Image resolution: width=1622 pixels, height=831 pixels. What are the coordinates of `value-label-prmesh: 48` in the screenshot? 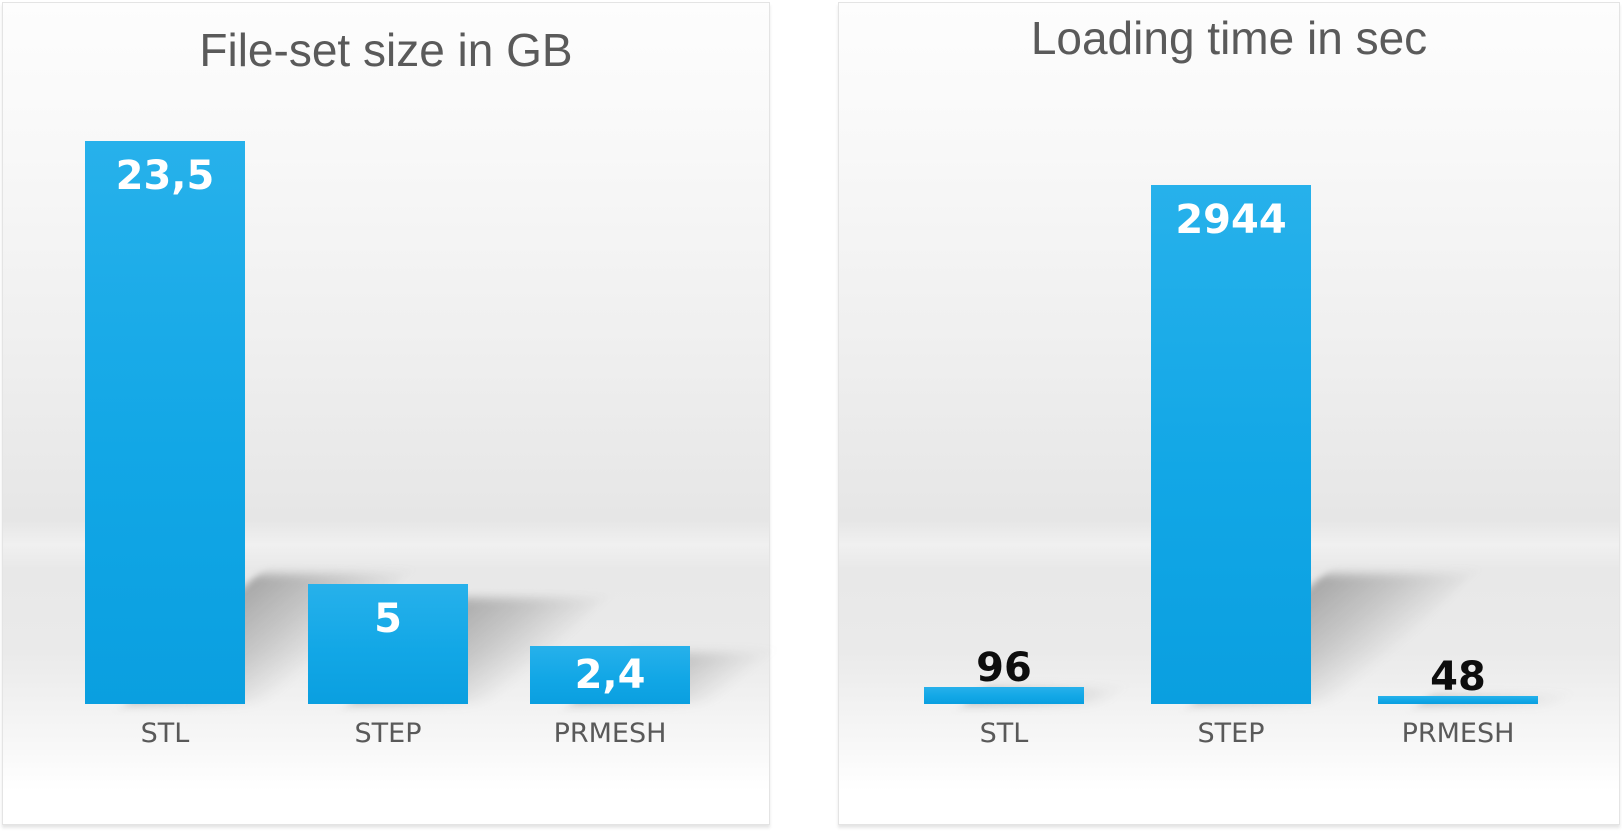 It's located at (1458, 677).